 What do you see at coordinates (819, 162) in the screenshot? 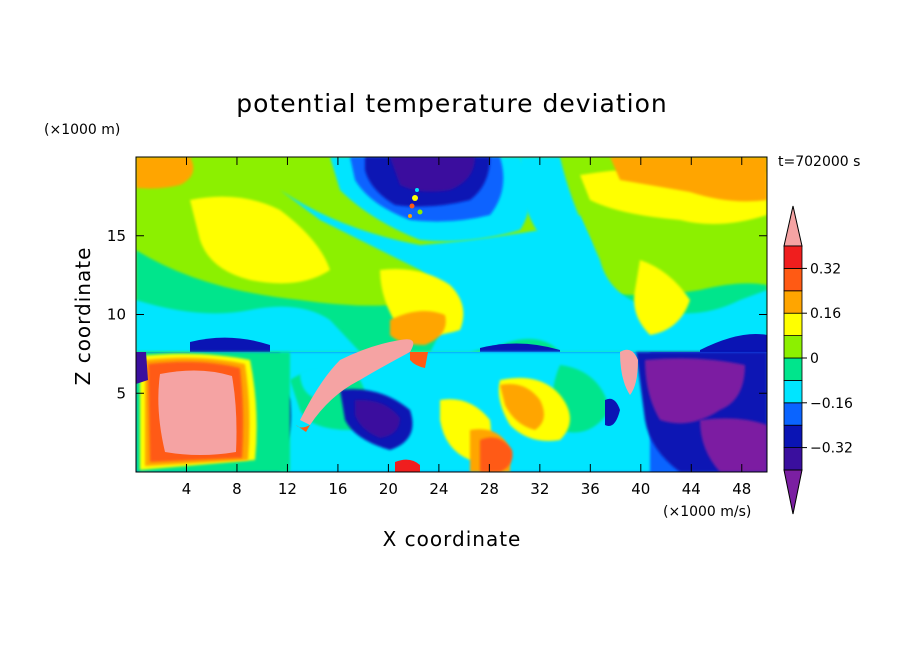
I see `time-label: t=702000 s` at bounding box center [819, 162].